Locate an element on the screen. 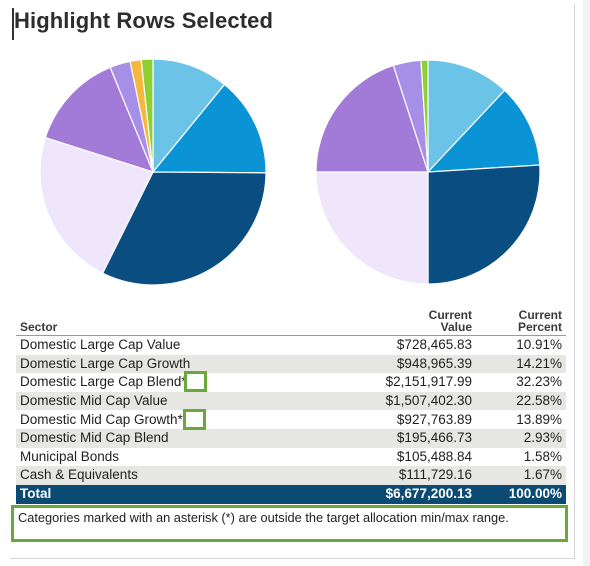 This screenshot has width=590, height=566. current-value-cell: $111,729.16 is located at coordinates (386, 475).